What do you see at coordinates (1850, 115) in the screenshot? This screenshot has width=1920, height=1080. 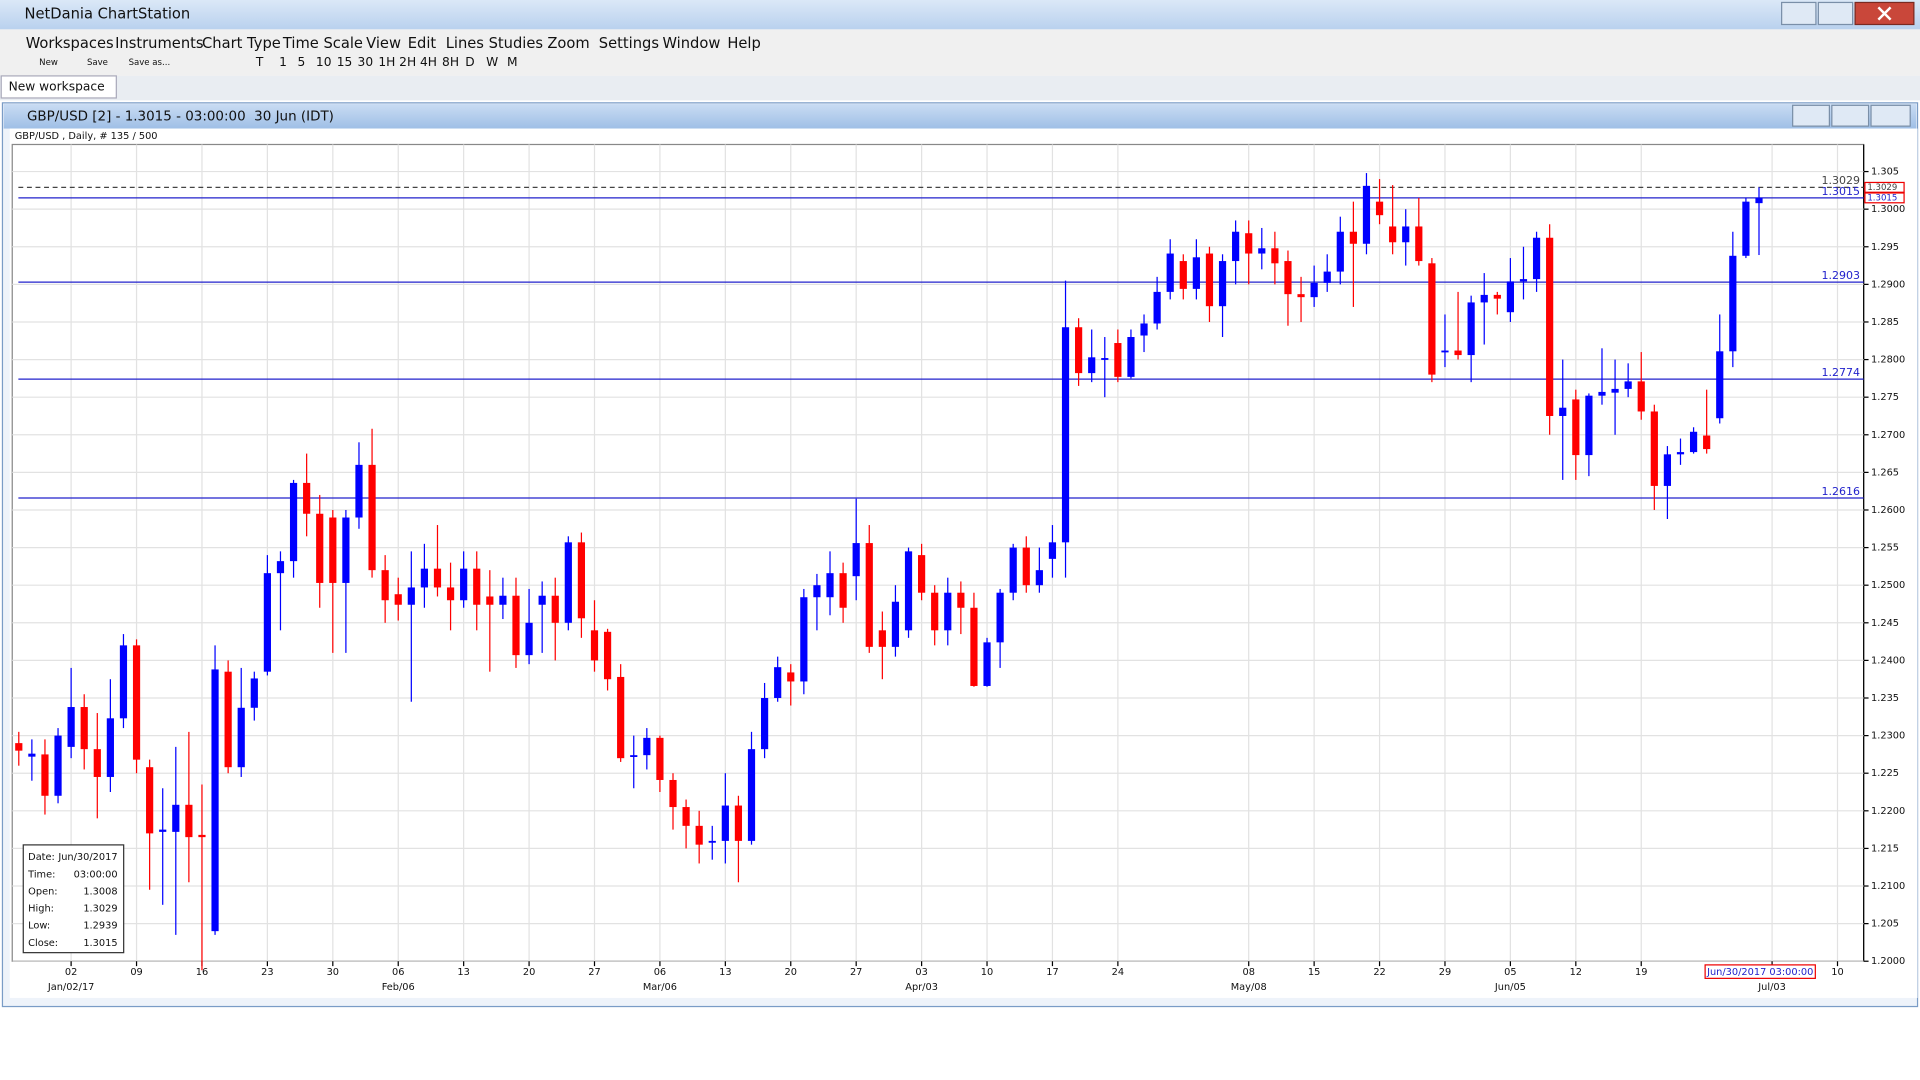 I see `chart-restore` at bounding box center [1850, 115].